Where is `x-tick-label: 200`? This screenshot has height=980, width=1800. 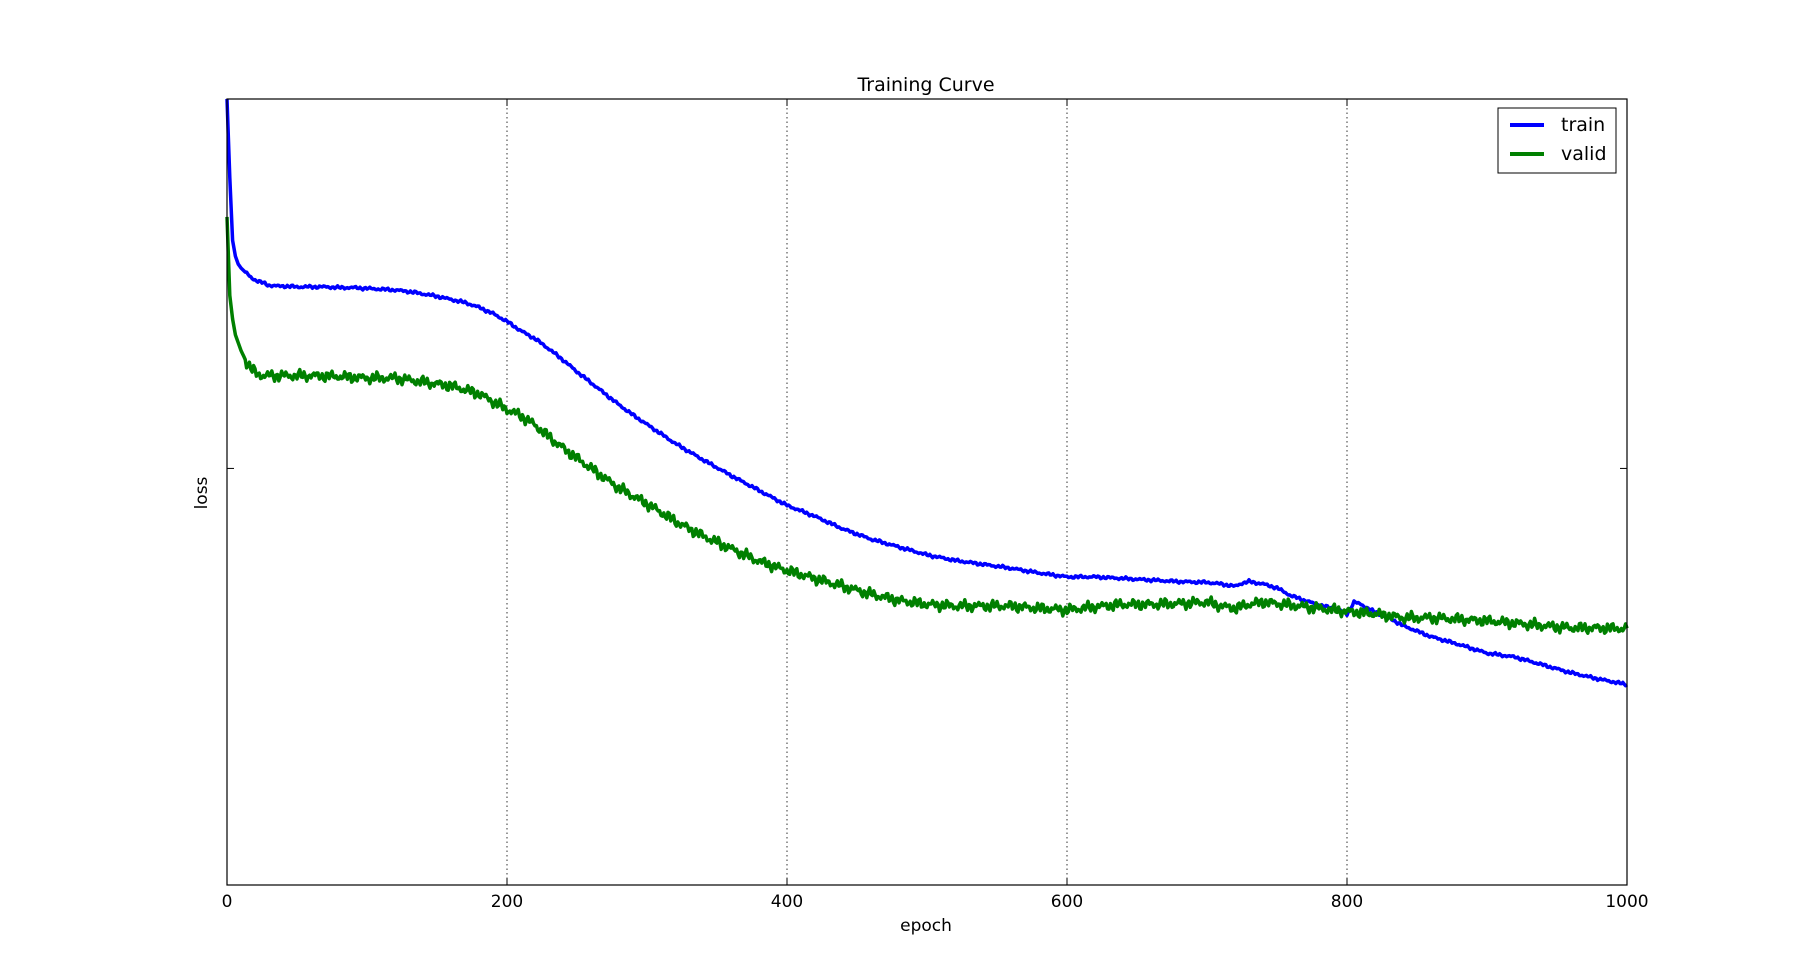
x-tick-label: 200 is located at coordinates (507, 902).